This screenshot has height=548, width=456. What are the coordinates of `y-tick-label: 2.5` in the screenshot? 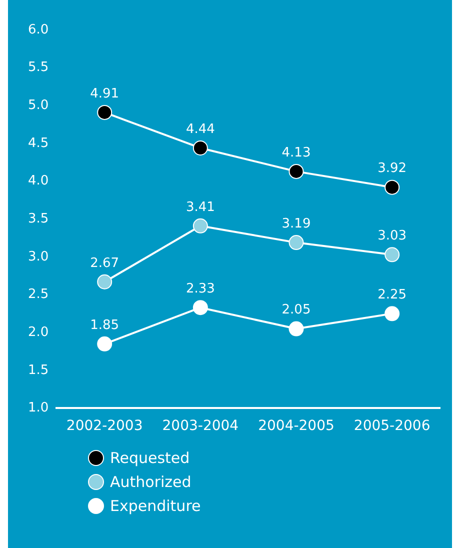 It's located at (38, 294).